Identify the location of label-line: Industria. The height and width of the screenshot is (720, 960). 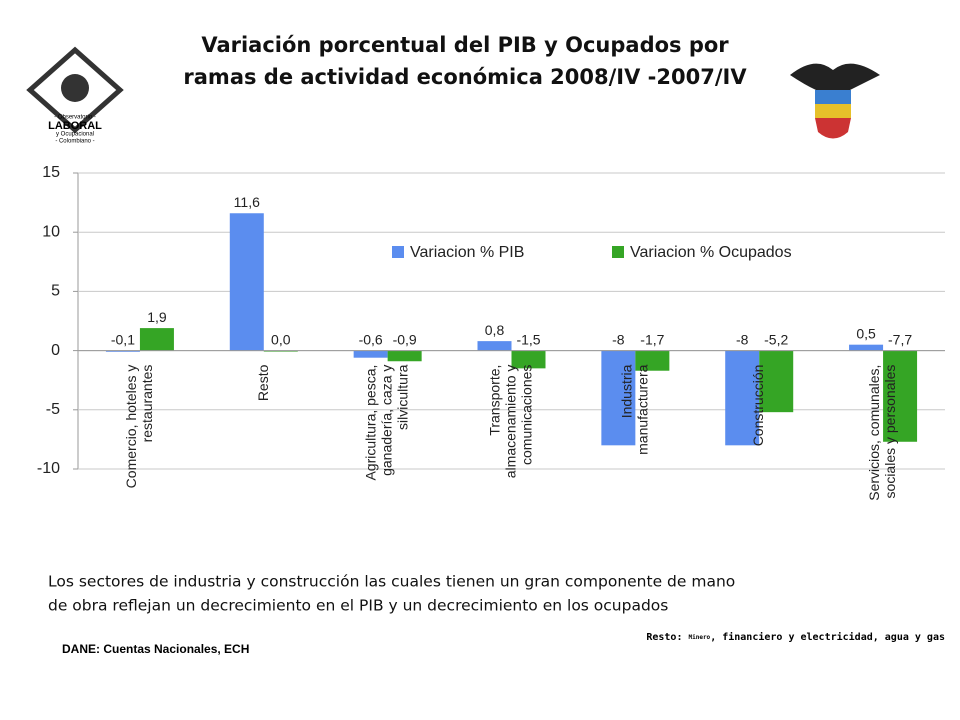
(626, 391).